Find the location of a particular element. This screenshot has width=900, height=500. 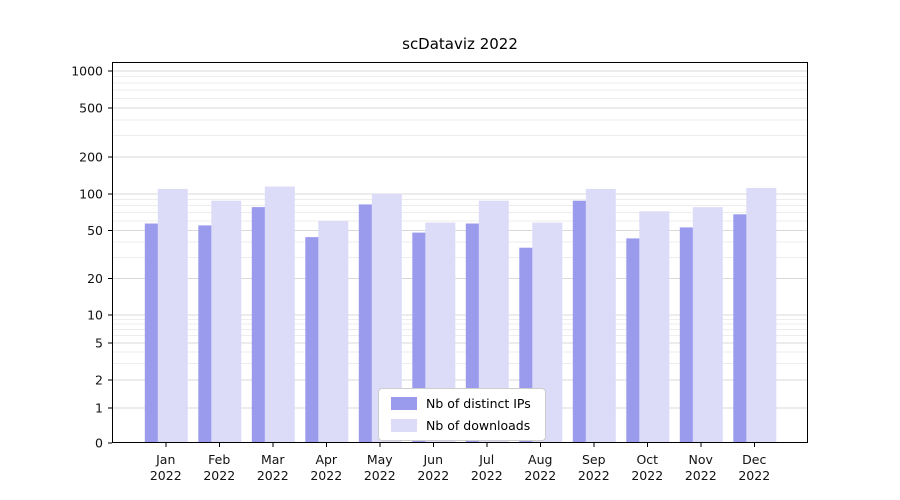

legend-swatch-downloads is located at coordinates (404, 425).